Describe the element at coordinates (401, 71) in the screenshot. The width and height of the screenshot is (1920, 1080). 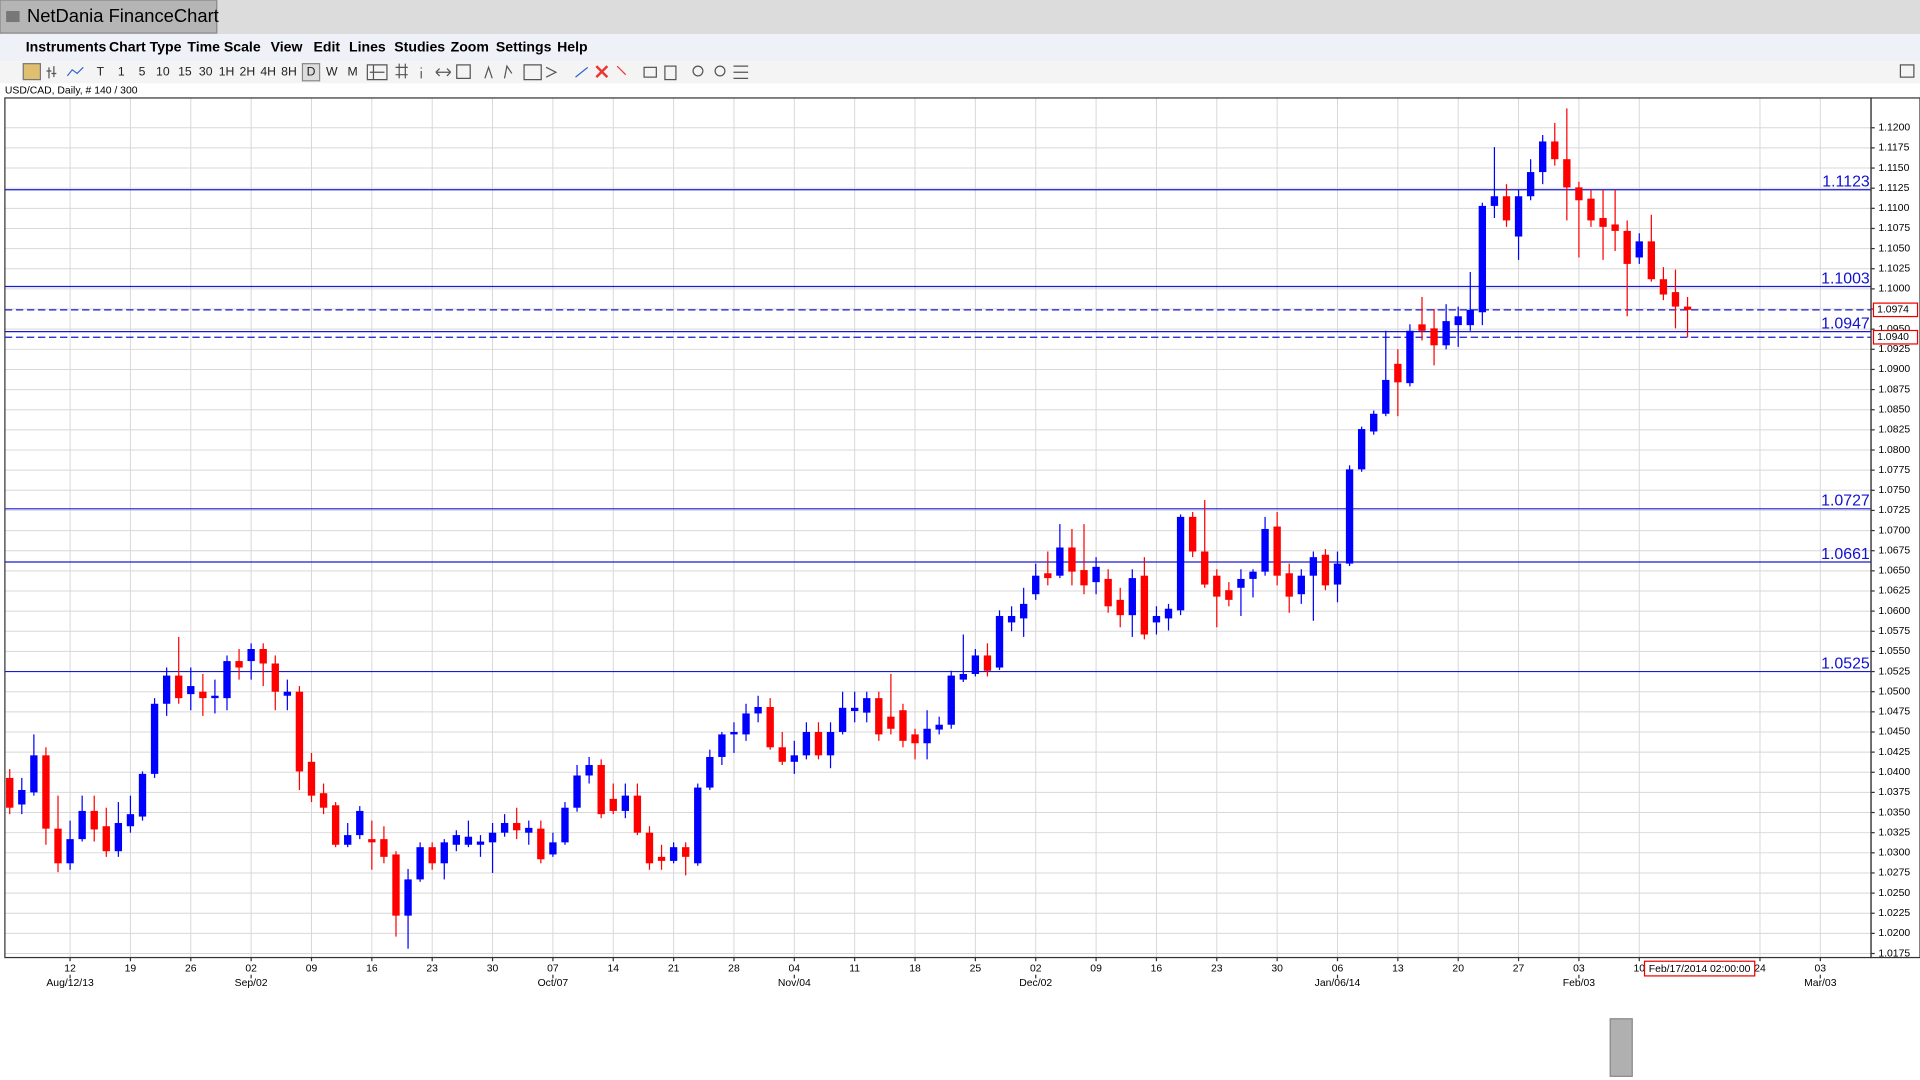
I see `icon-grid` at that location.